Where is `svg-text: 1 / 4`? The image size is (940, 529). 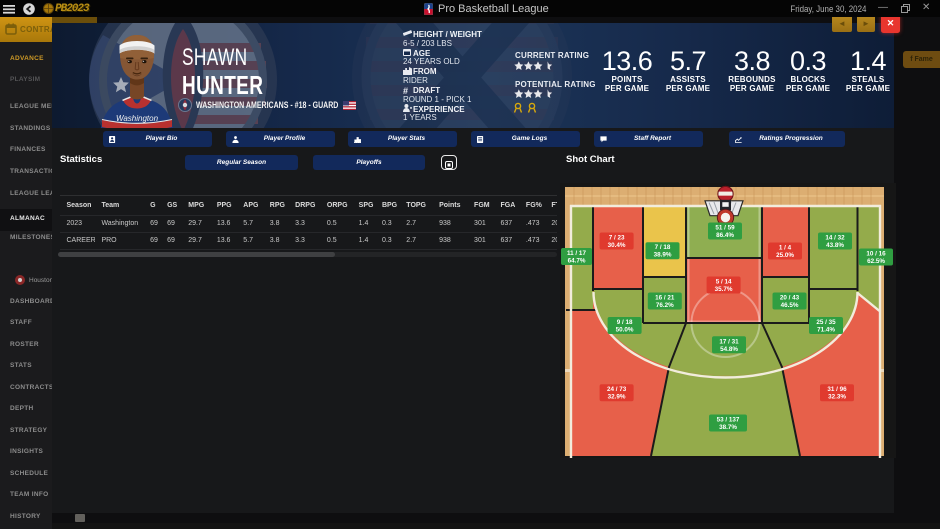
svg-text: 1 / 4 is located at coordinates (785, 248).